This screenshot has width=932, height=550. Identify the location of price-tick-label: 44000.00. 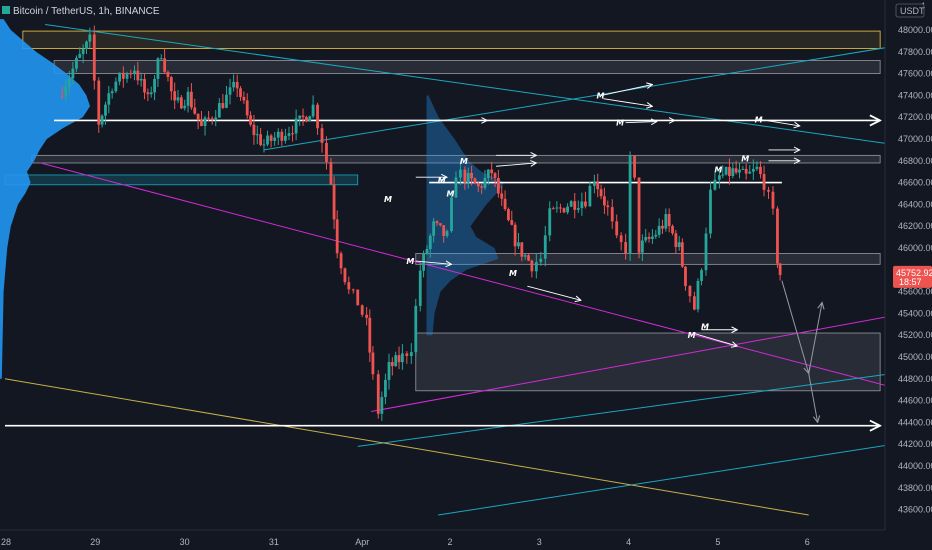
(915, 466).